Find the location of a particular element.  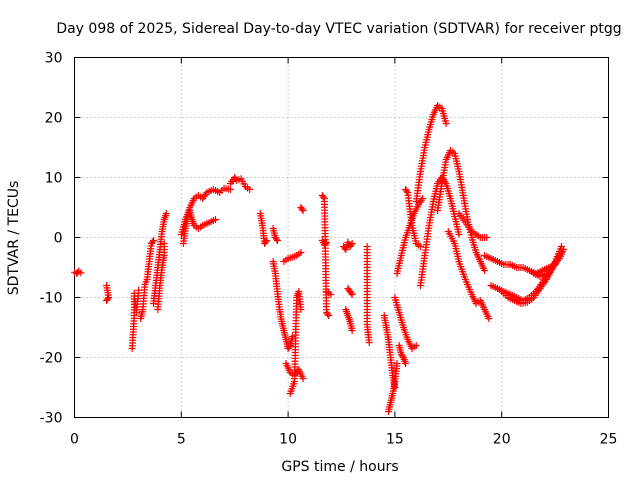

data-point-s29 is located at coordinates (446, 123).